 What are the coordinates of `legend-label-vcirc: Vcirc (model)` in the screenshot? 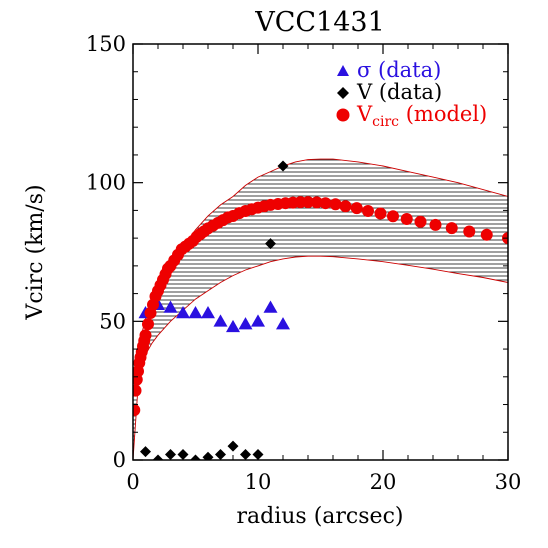 It's located at (421, 116).